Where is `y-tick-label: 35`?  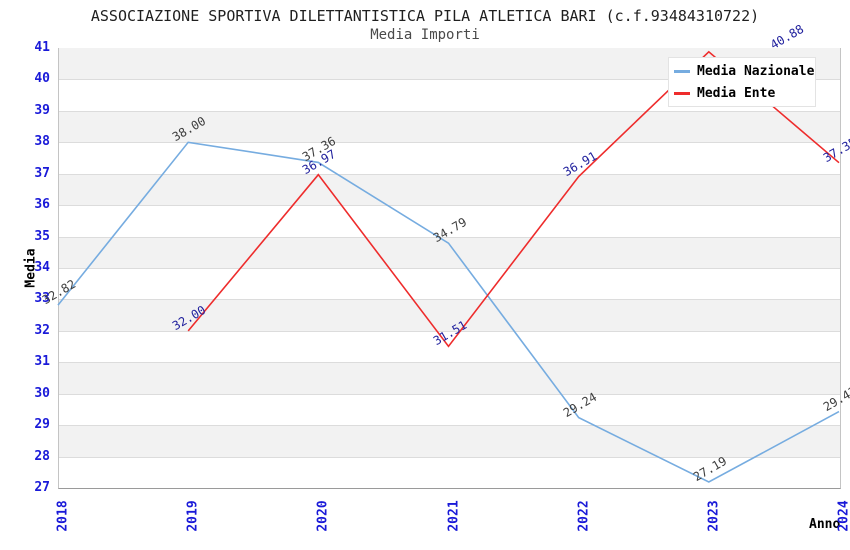 y-tick-label: 35 is located at coordinates (42, 236).